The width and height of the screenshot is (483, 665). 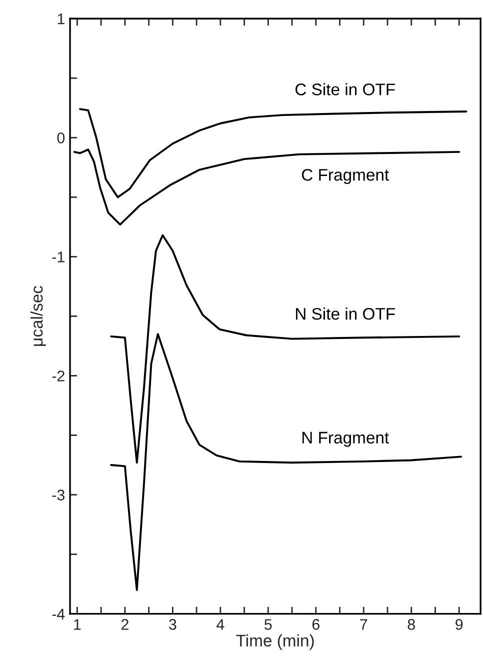 What do you see at coordinates (61, 138) in the screenshot?
I see `y-tick-label: 0` at bounding box center [61, 138].